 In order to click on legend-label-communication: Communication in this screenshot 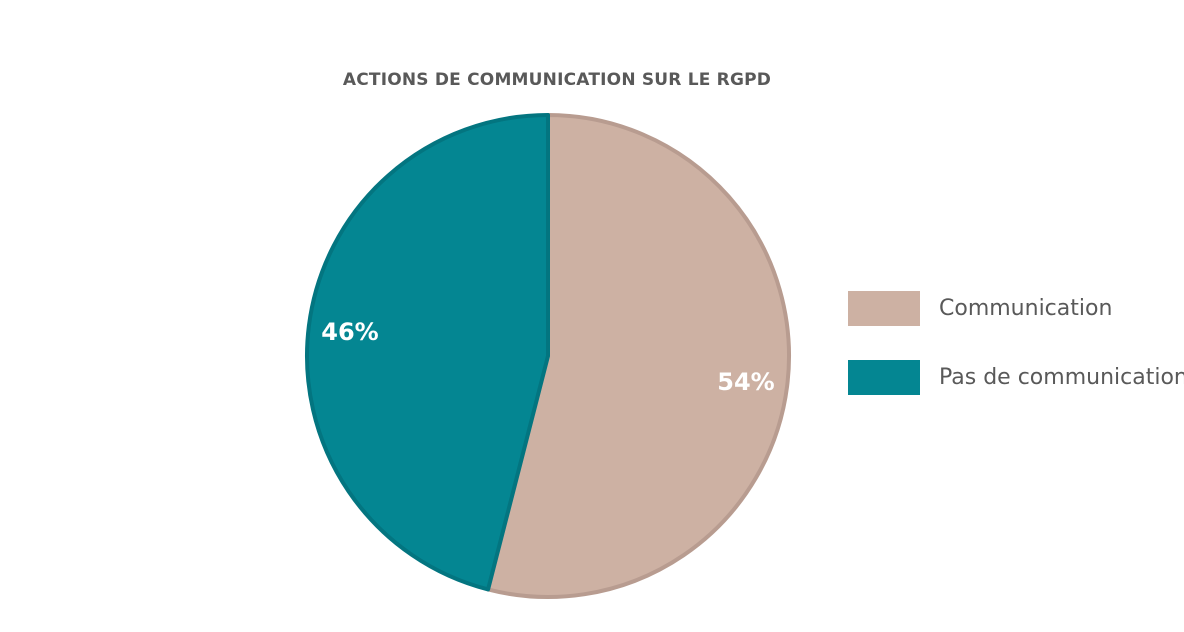, I will do `click(1026, 308)`.